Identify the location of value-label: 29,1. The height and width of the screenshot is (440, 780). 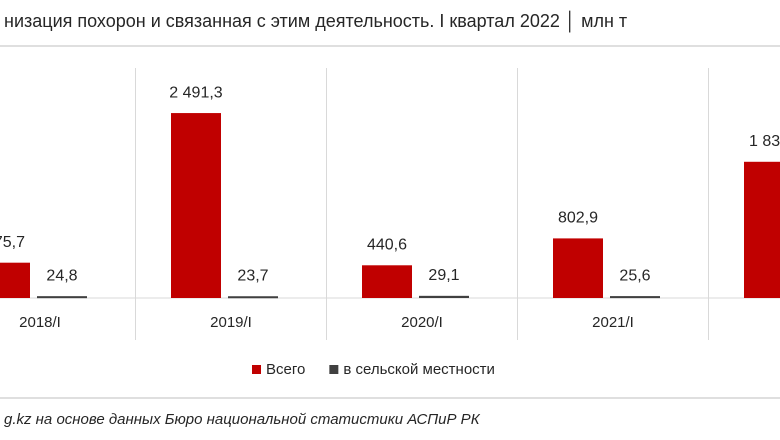
(443, 275).